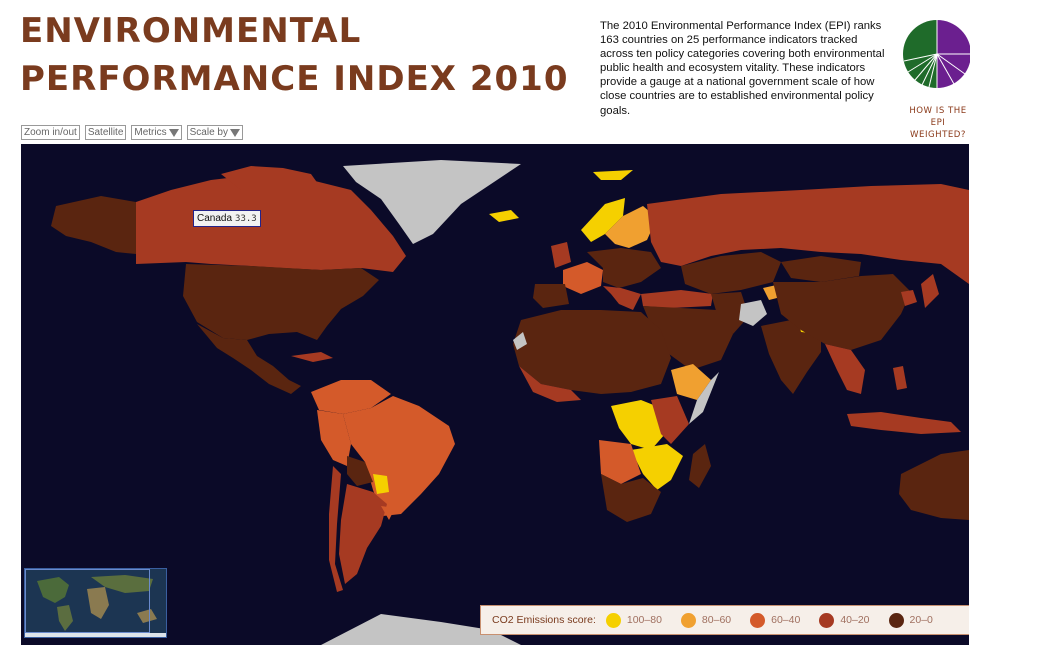 Image resolution: width=1043 pixels, height=667 pixels. Describe the element at coordinates (938, 111) in the screenshot. I see `how-is-epi-weighted-line1: HOW IS THE` at that location.